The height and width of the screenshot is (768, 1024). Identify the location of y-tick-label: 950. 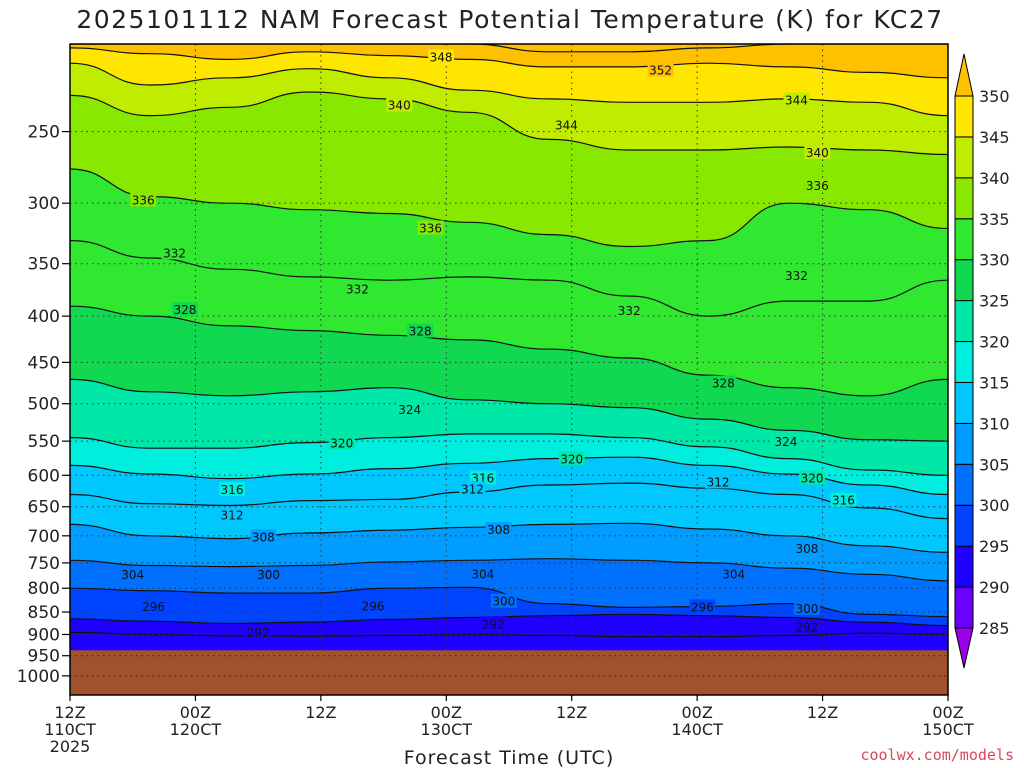
(44, 657).